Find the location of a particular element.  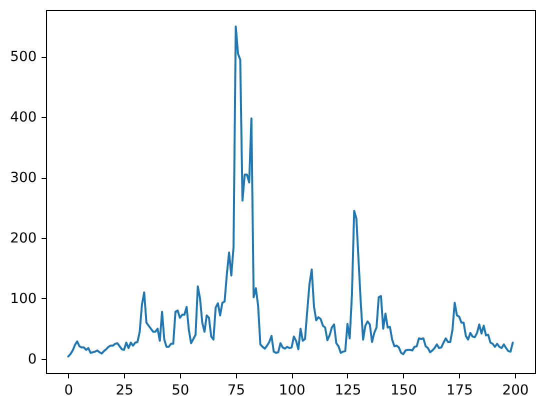

y-tick-label: 0 is located at coordinates (32, 359).